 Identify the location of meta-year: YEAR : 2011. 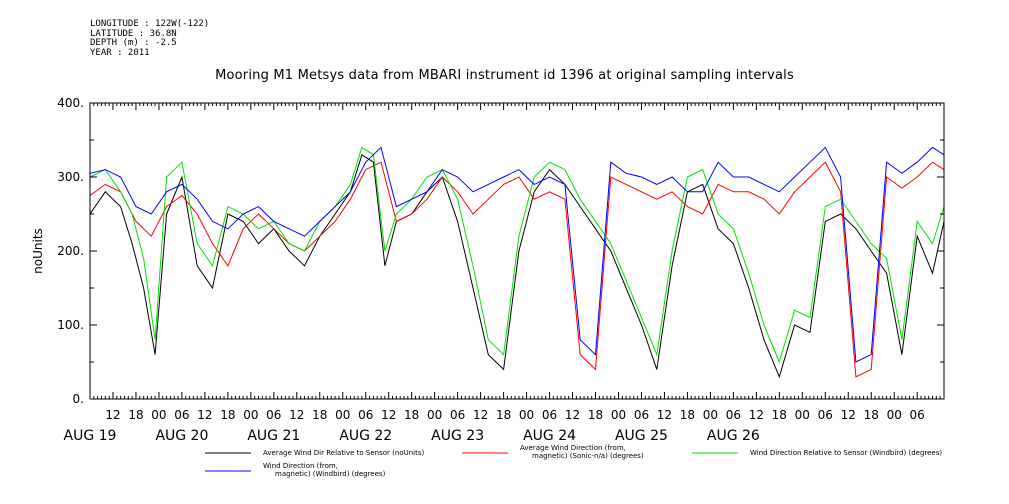
(120, 52).